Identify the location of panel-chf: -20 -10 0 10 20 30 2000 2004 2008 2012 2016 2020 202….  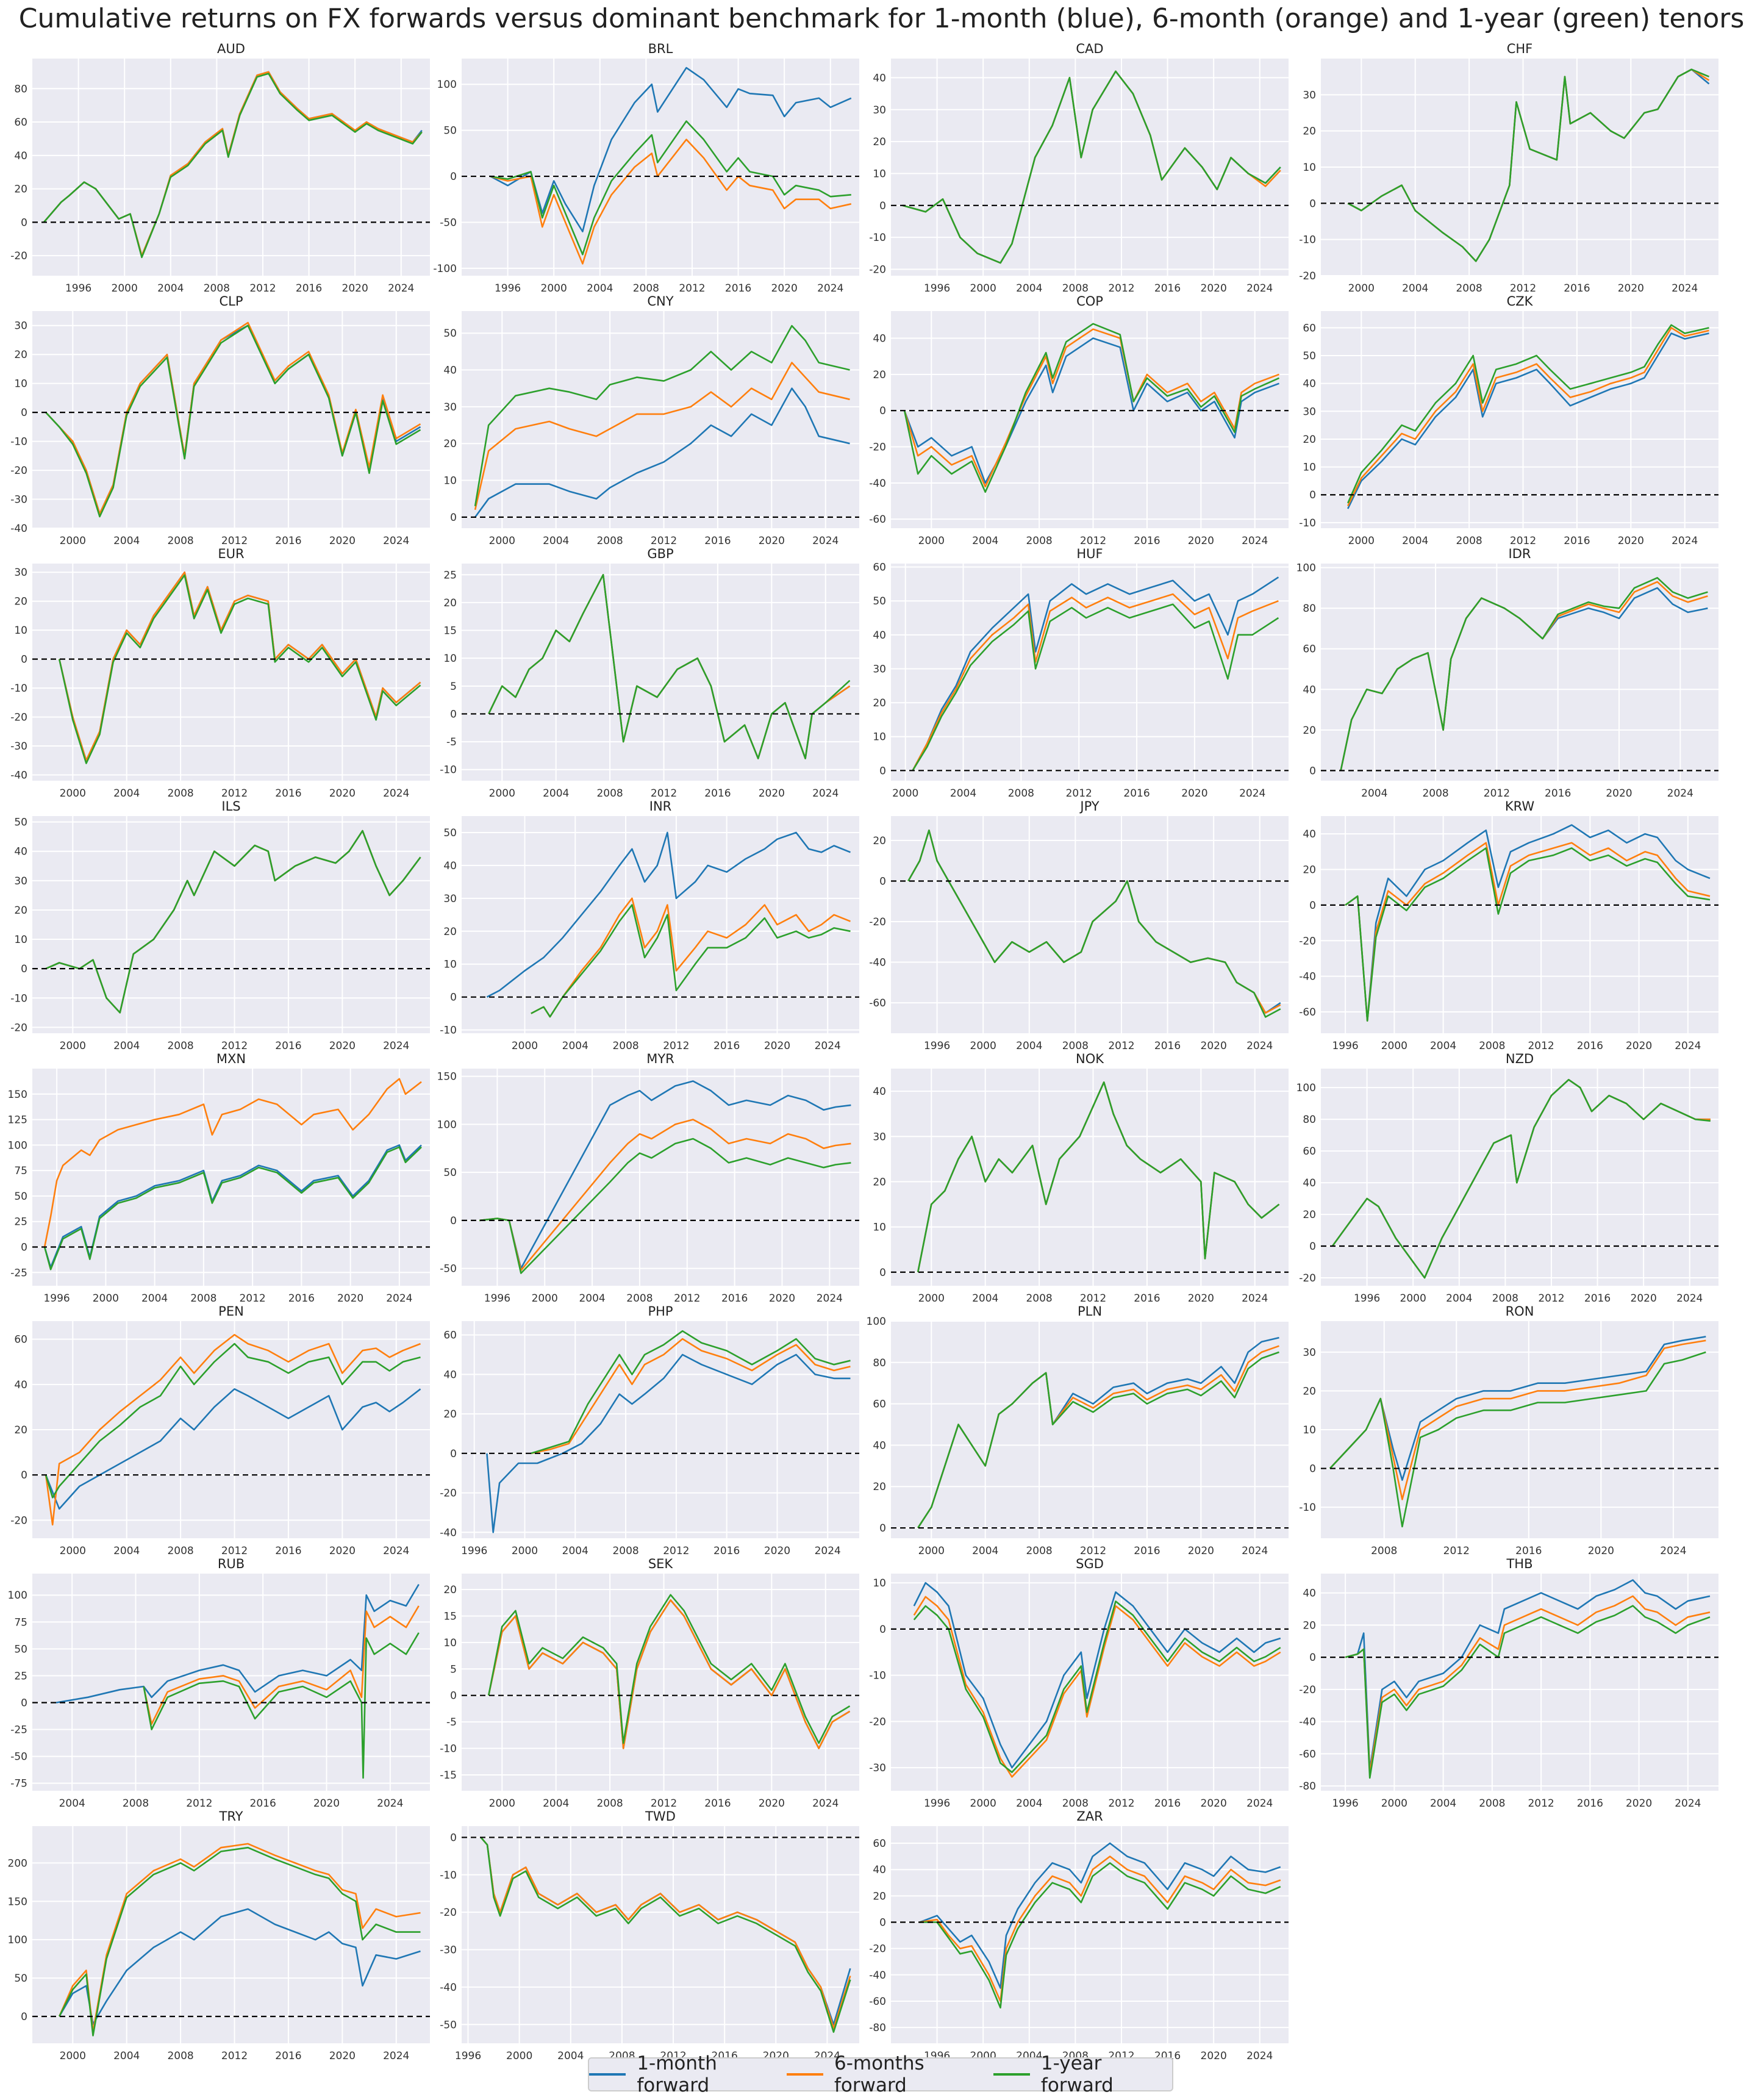
(1508, 168).